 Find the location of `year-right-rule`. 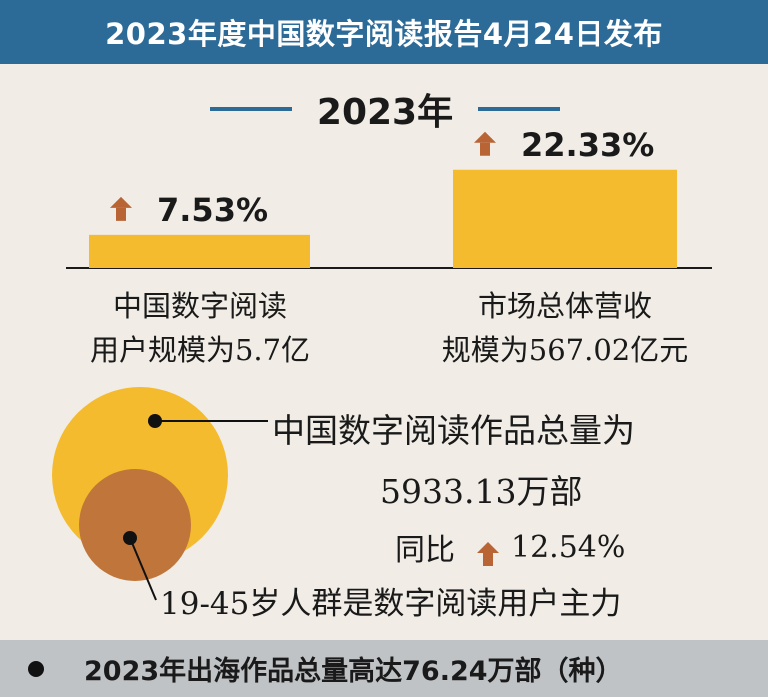

year-right-rule is located at coordinates (518, 109).